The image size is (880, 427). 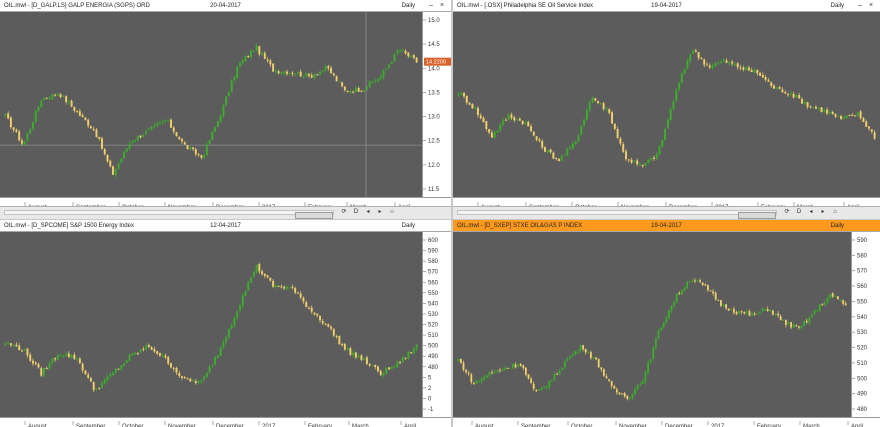 I want to click on price-tick-label: 500, so click(x=862, y=379).